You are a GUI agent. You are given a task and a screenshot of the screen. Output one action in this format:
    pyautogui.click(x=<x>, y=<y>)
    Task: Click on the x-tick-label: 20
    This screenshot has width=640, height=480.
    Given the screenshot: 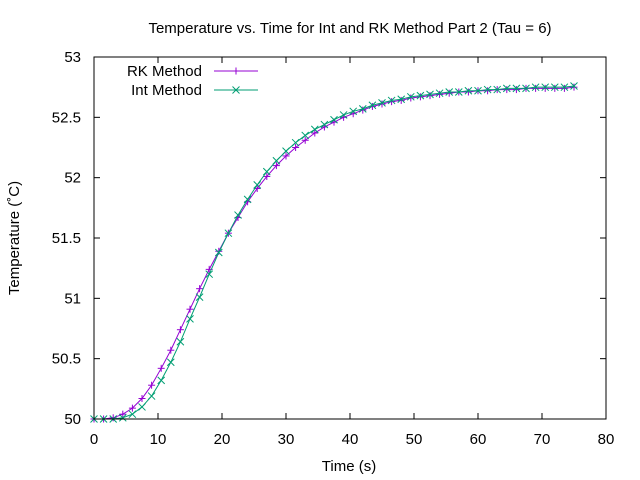 What is the action you would take?
    pyautogui.click(x=222, y=439)
    